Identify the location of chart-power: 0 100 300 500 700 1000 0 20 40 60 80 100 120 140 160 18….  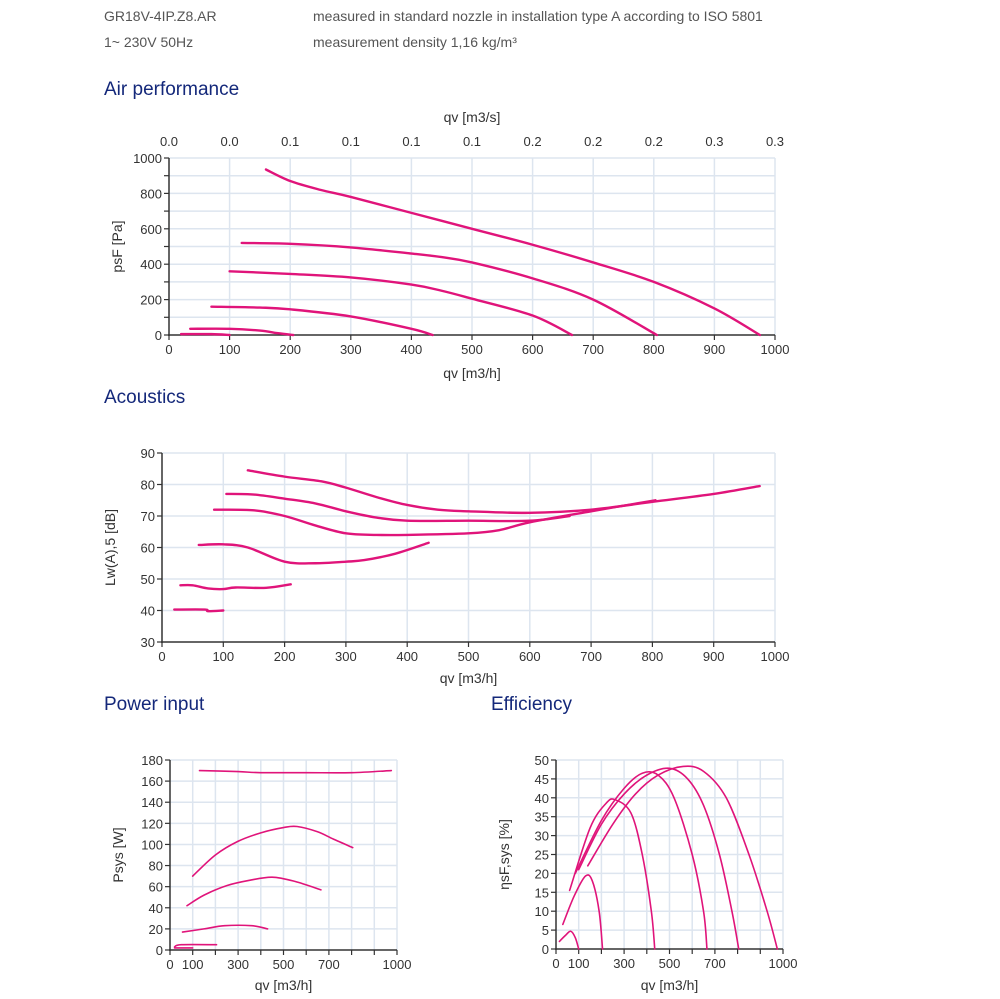
(260, 873).